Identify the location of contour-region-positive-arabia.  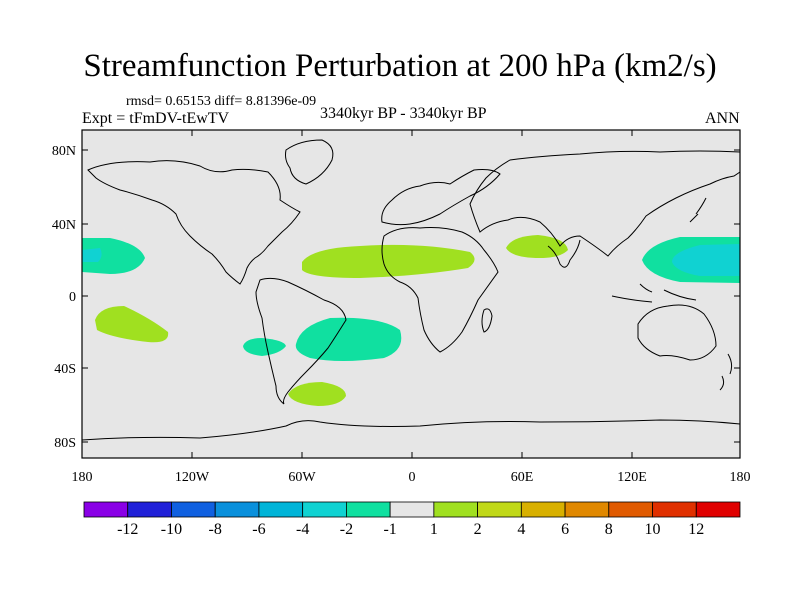
(537, 246).